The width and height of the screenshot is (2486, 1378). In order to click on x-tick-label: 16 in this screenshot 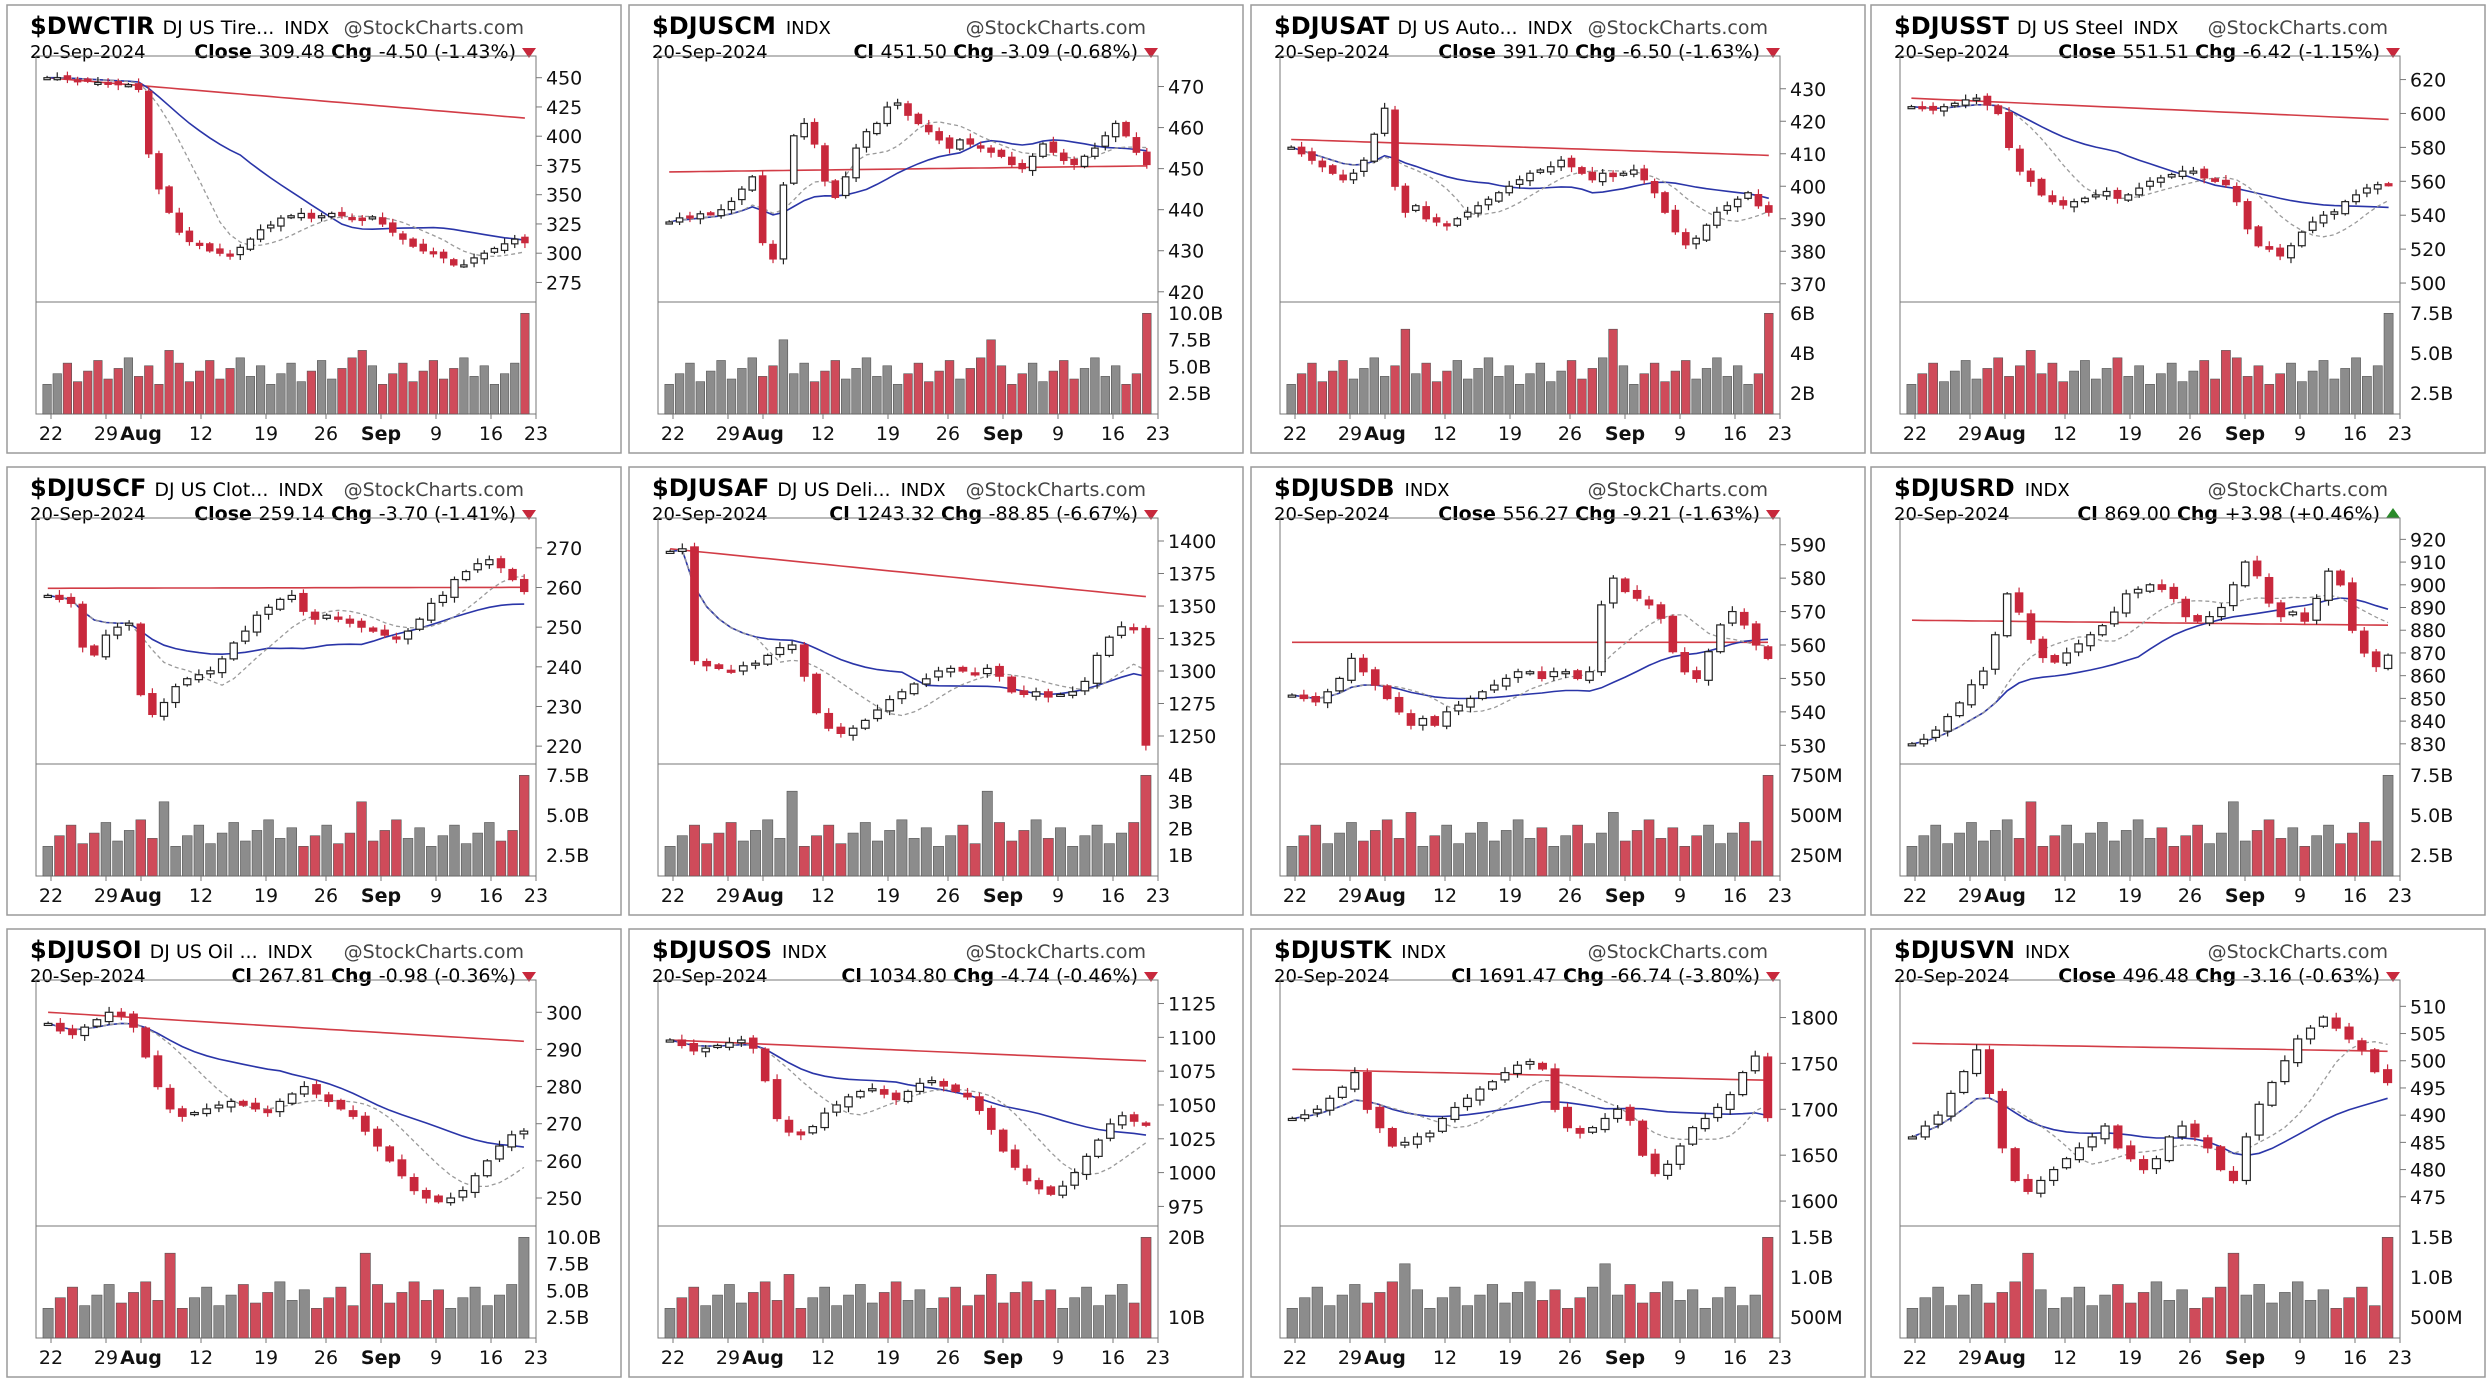, I will do `click(491, 434)`.